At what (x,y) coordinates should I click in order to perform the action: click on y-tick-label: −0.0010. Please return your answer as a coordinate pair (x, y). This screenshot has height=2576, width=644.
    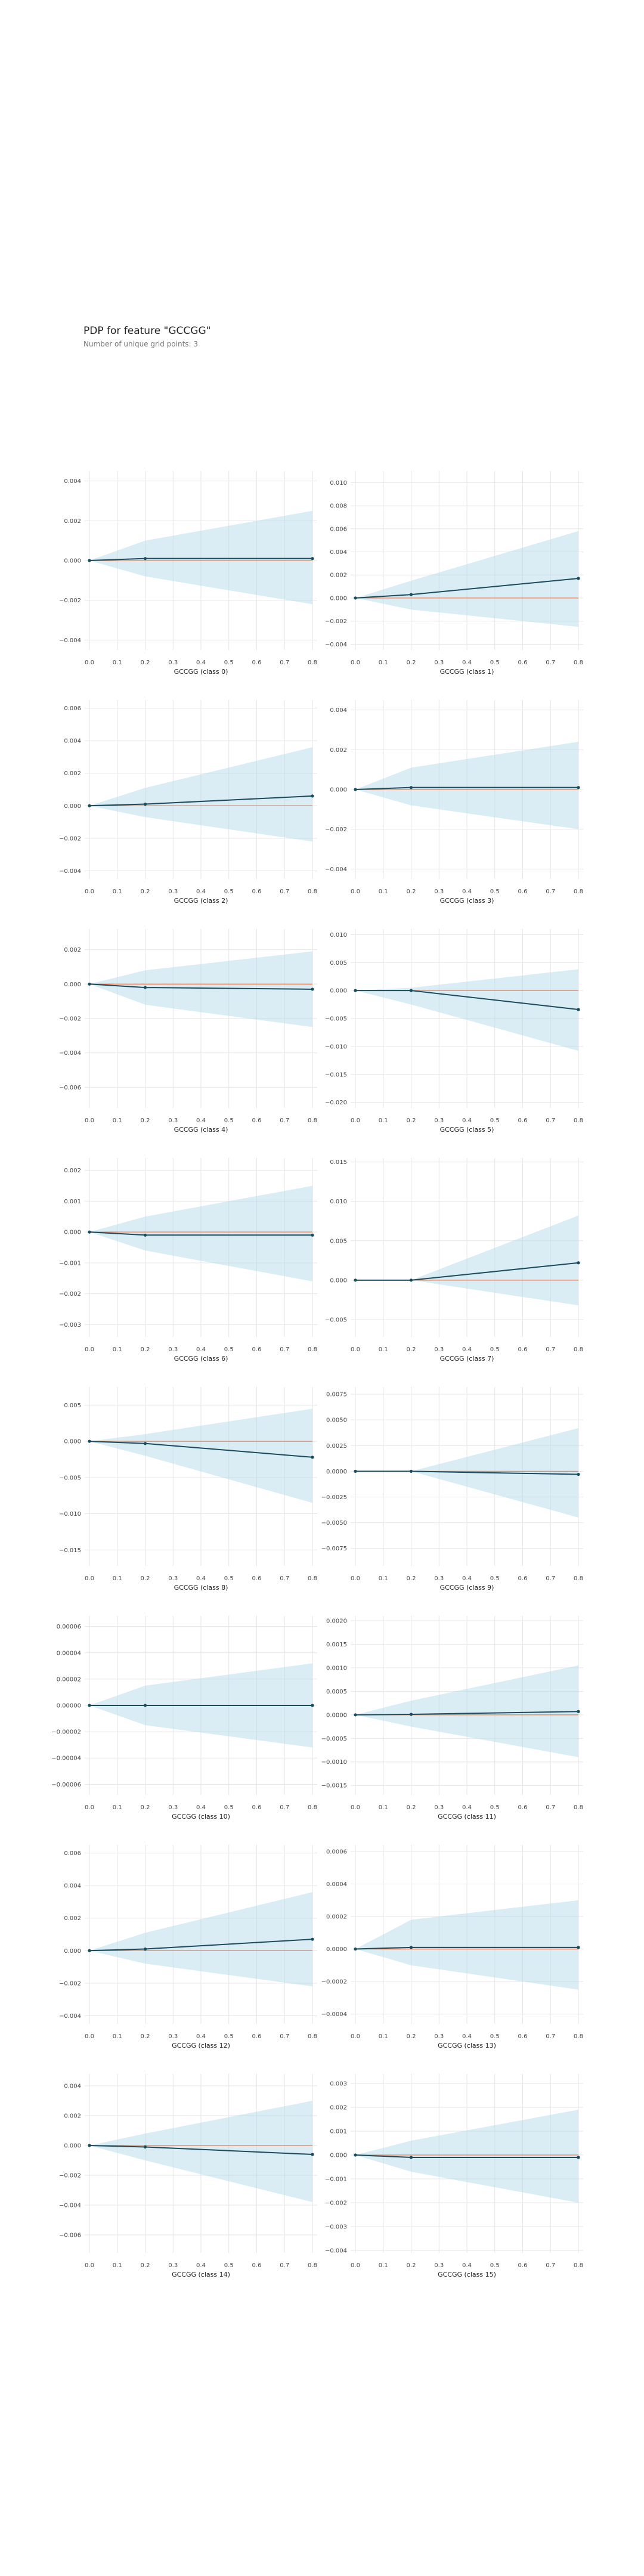
    Looking at the image, I should click on (334, 1763).